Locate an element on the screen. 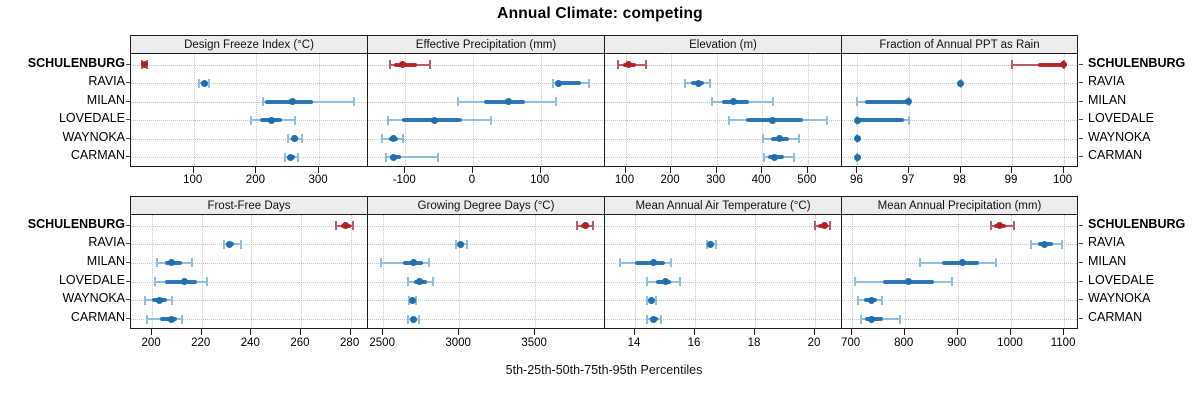 This screenshot has width=1200, height=400. site-label-left: CARMAN is located at coordinates (97, 155).